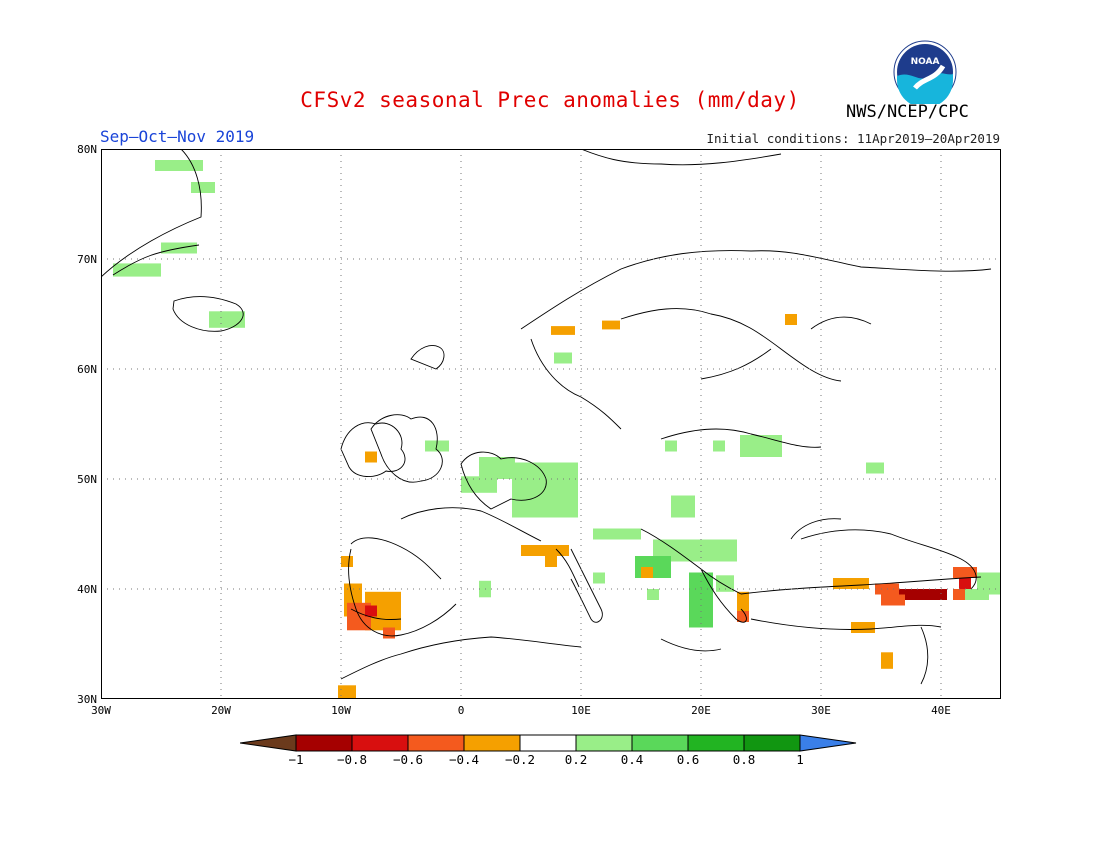 The height and width of the screenshot is (850, 1100). I want to click on longitude-ticks: 30W 20W 10W 0 10E 20E 30E 40E, so click(521, 710).